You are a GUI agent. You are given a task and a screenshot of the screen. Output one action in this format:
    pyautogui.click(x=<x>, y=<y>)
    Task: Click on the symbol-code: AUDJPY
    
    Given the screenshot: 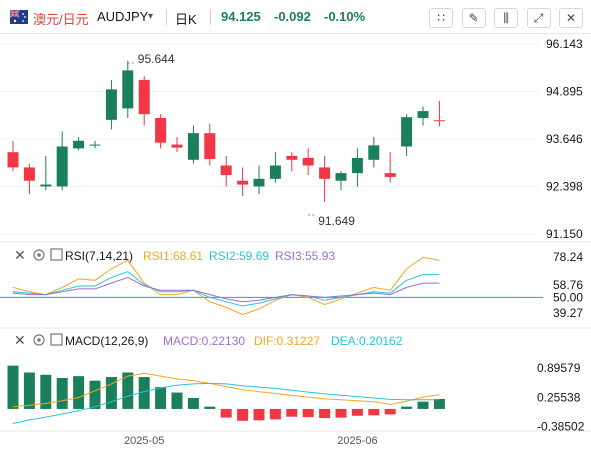 What is the action you would take?
    pyautogui.click(x=123, y=16)
    